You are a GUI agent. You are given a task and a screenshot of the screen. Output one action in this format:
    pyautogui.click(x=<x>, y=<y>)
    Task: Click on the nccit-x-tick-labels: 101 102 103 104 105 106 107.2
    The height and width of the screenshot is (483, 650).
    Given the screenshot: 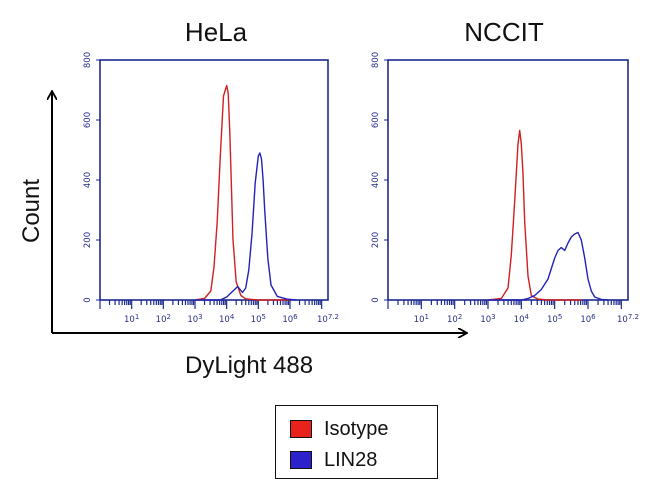 What is the action you would take?
    pyautogui.click(x=526, y=319)
    